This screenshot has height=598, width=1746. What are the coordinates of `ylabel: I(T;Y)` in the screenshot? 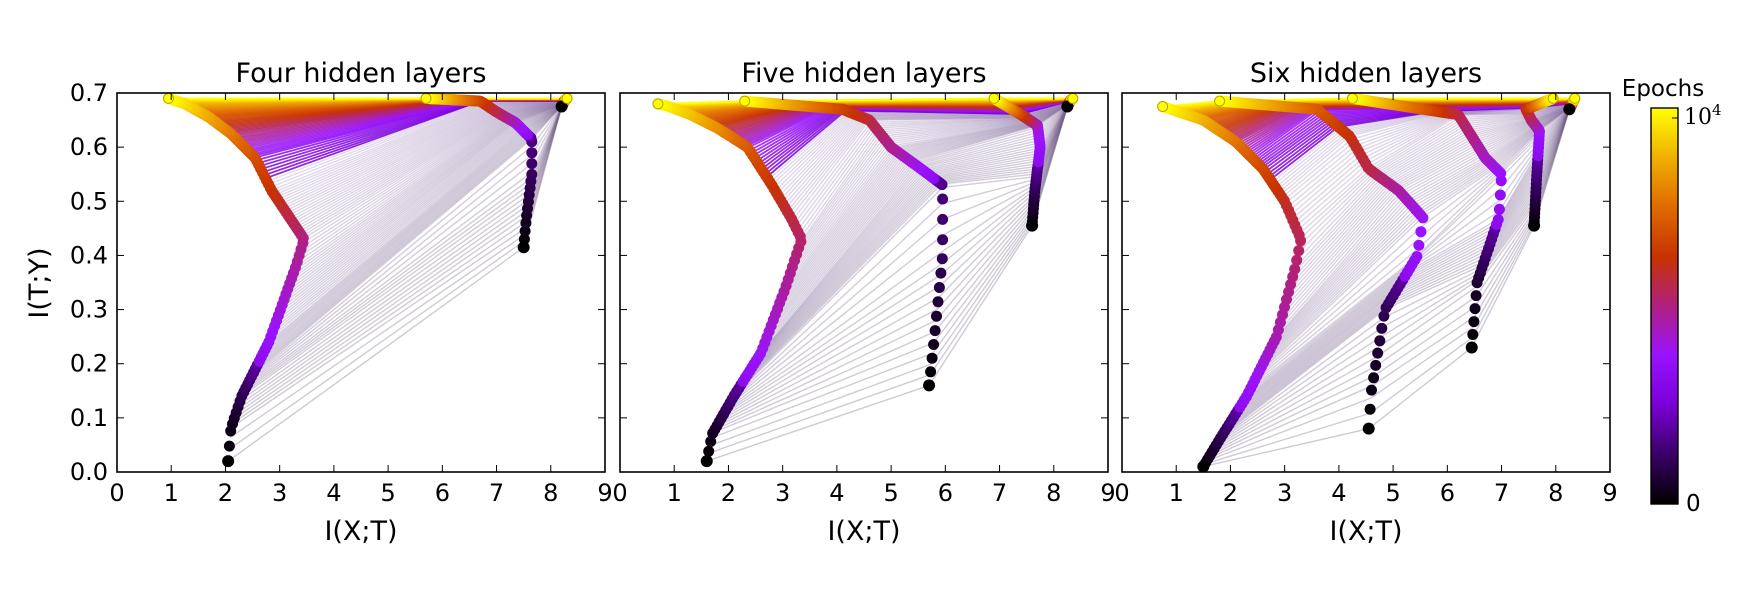 It's located at (39, 282).